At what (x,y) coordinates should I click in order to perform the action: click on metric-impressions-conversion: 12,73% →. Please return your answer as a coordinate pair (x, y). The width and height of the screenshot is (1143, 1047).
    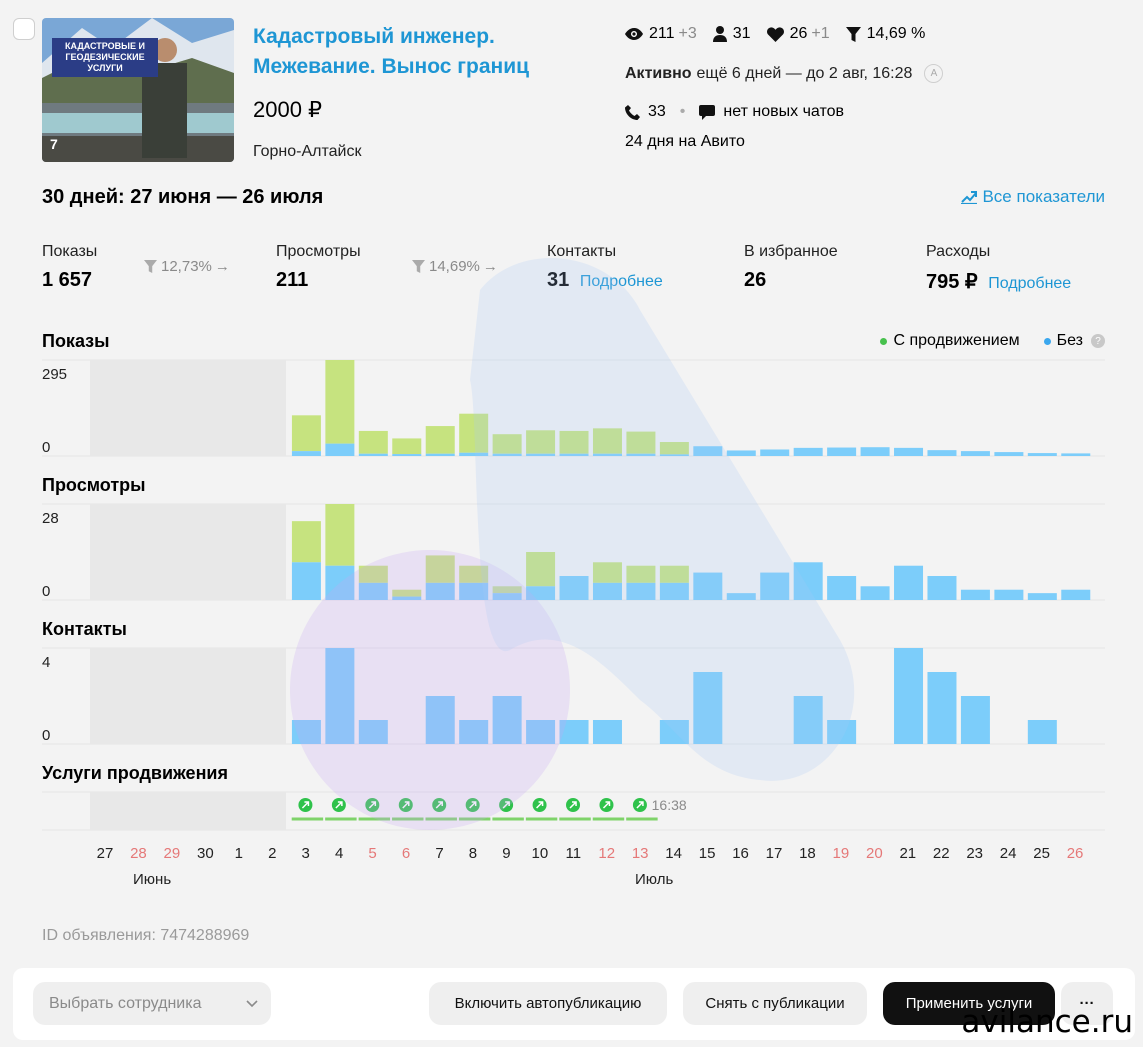
    Looking at the image, I should click on (187, 266).